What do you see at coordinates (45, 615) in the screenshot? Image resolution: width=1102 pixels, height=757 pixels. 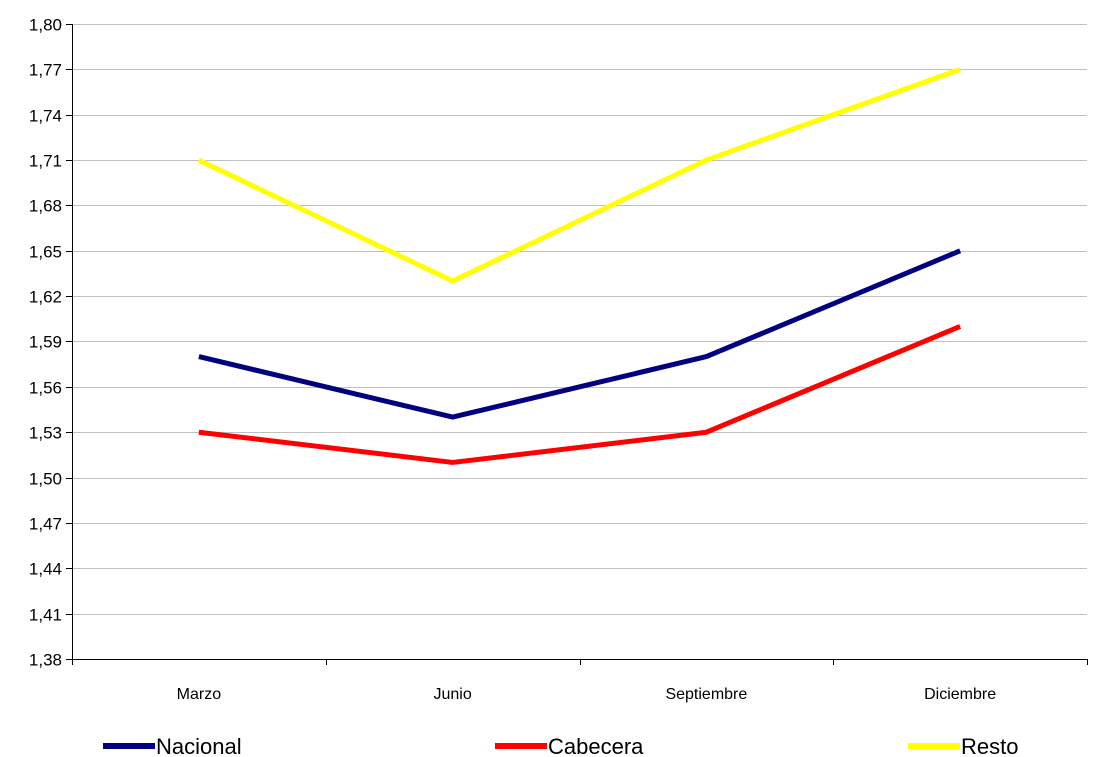 I see `y-tick-label: 1,41` at bounding box center [45, 615].